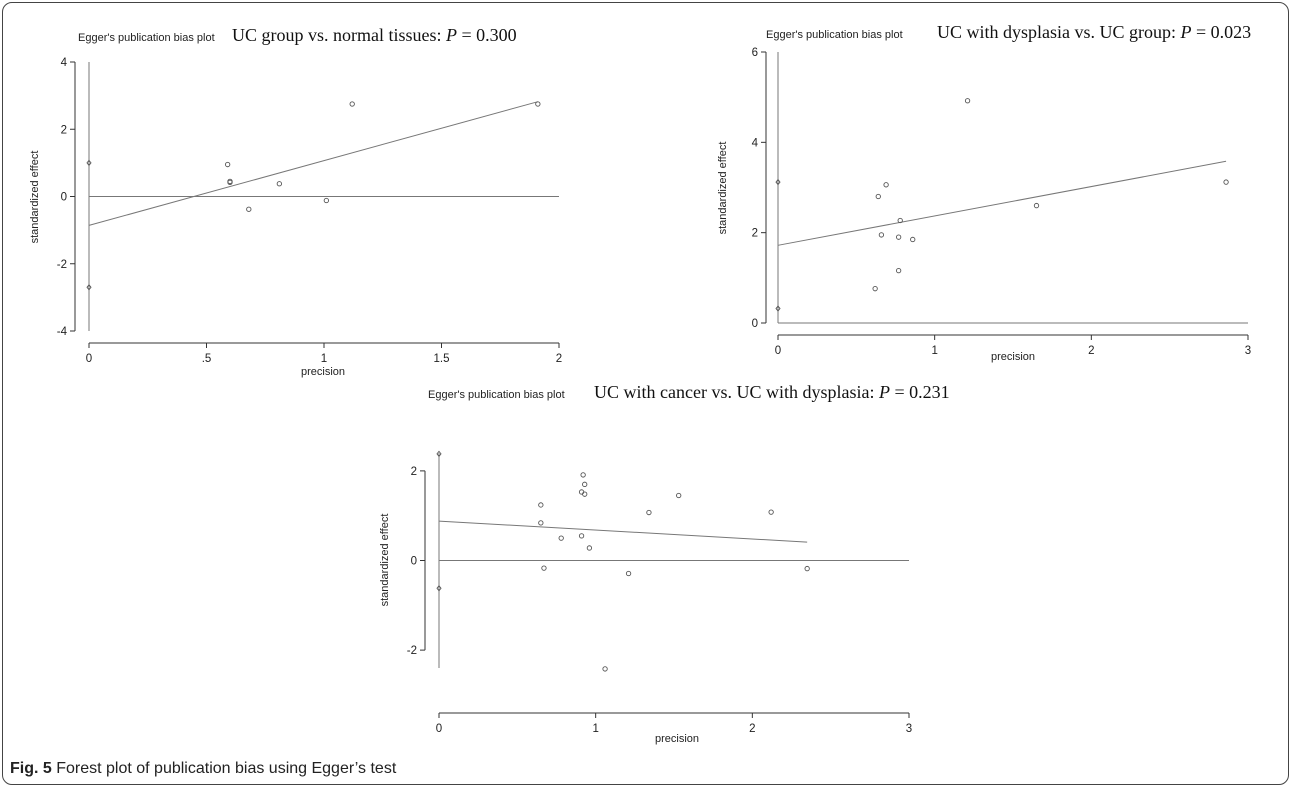 This screenshot has width=1293, height=789. I want to click on x-tick-label: 1.5, so click(442, 359).